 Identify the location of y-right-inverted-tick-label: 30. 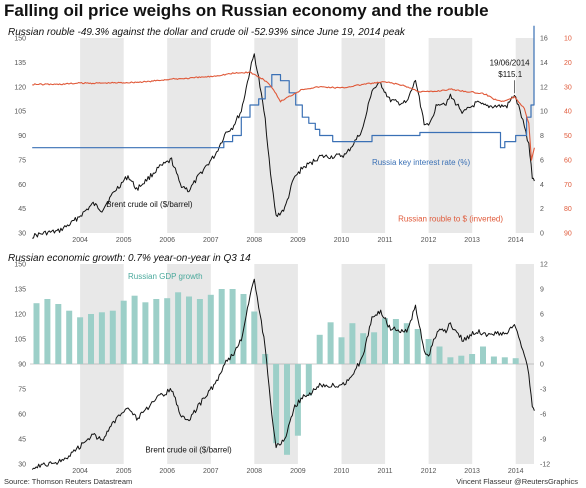
(568, 87).